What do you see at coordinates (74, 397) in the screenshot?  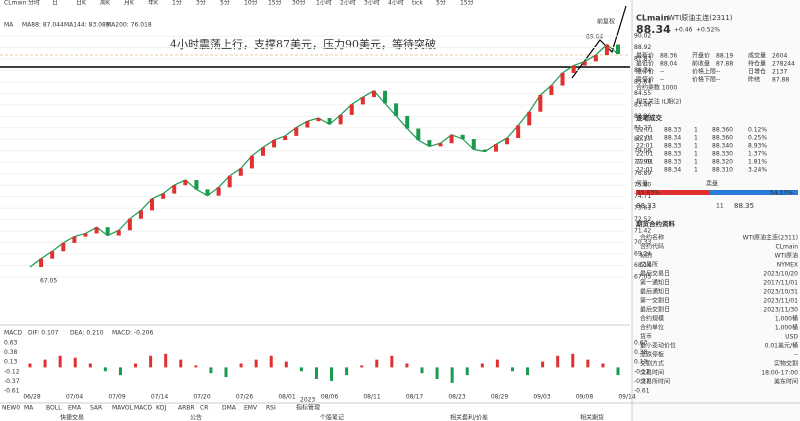 I see `date-label: 07/04` at bounding box center [74, 397].